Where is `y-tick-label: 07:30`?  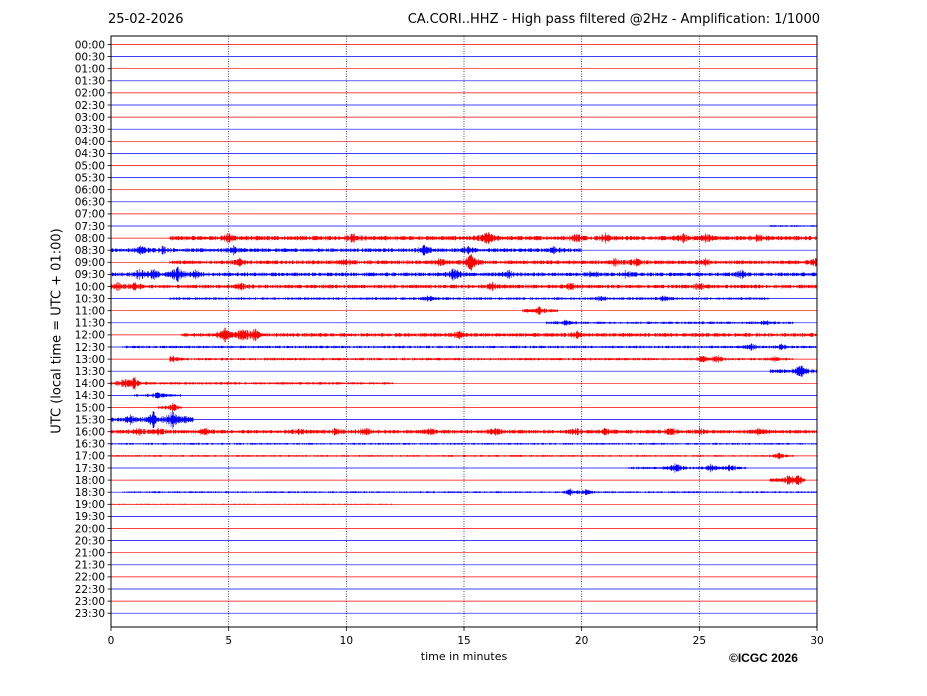 y-tick-label: 07:30 is located at coordinates (90, 227).